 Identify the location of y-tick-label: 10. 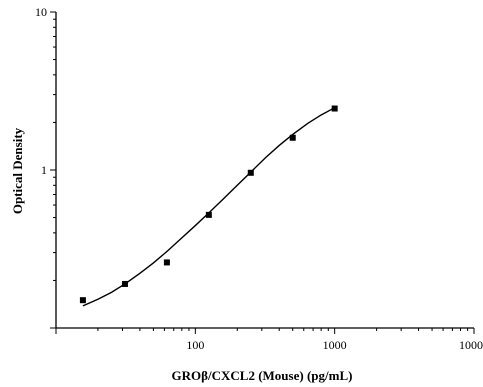
(41, 12).